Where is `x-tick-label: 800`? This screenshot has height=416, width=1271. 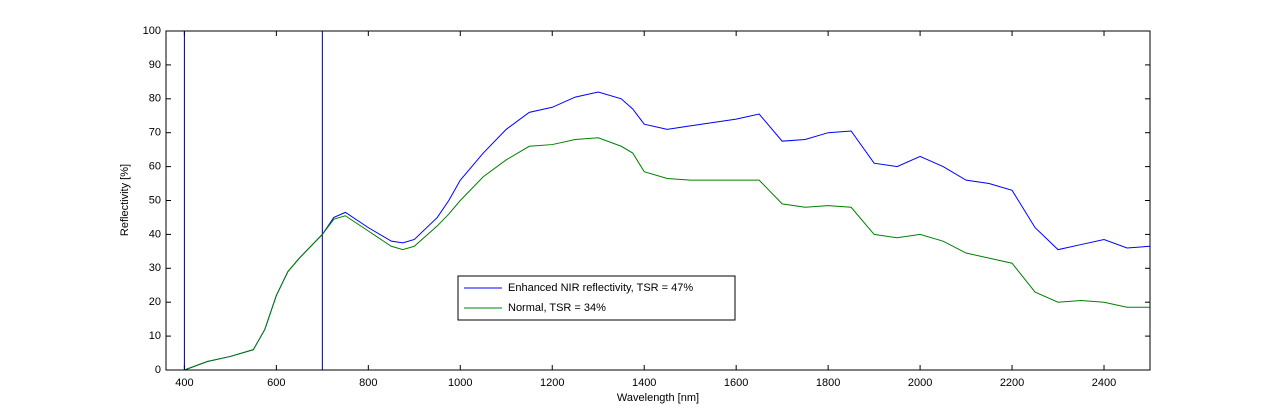
x-tick-label: 800 is located at coordinates (368, 383).